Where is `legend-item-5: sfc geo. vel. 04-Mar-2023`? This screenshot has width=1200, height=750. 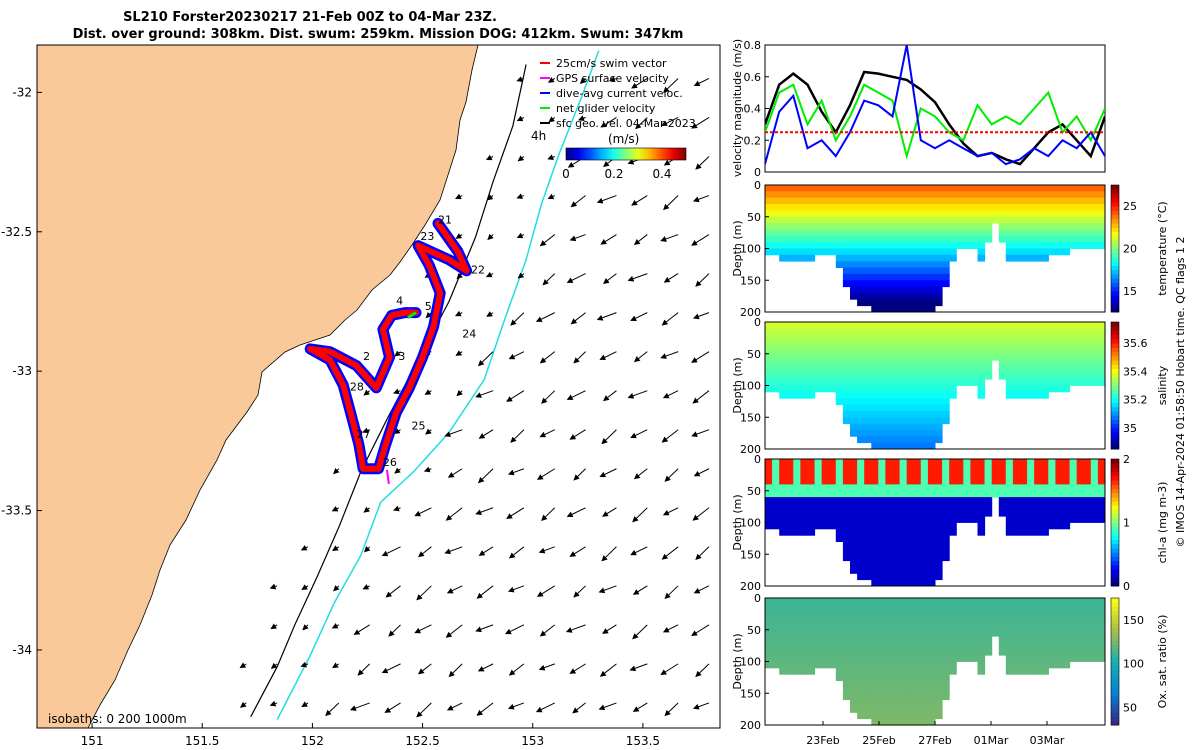 legend-item-5: sfc geo. vel. 04-Mar-2023 is located at coordinates (626, 123).